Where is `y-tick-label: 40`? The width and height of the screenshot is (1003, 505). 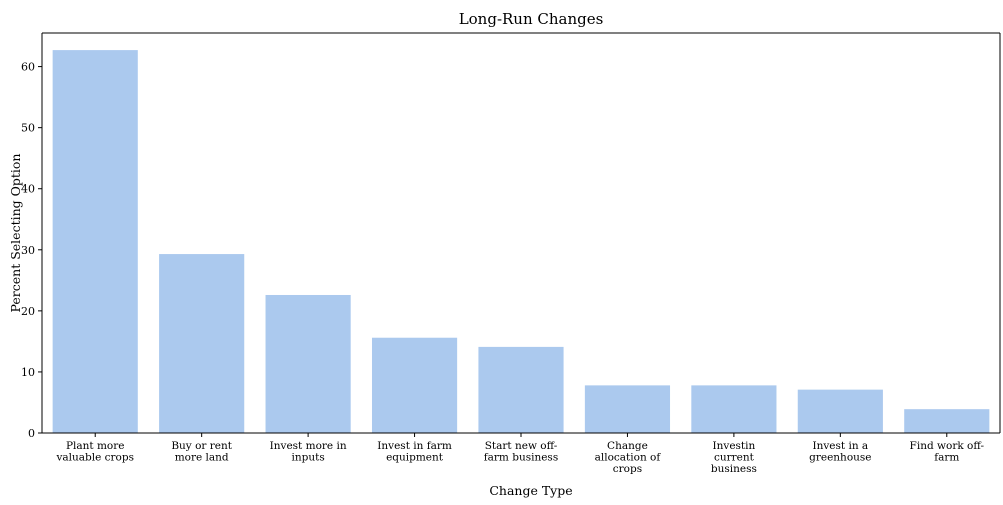
y-tick-label: 40 is located at coordinates (28, 189).